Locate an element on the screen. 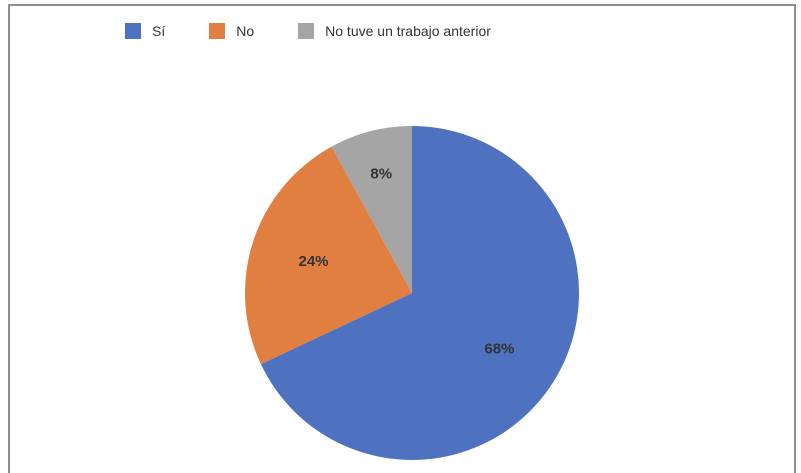 Image resolution: width=801 pixels, height=473 pixels. chart-legend: Sí No No tuve un trabajo anterior is located at coordinates (330, 31).